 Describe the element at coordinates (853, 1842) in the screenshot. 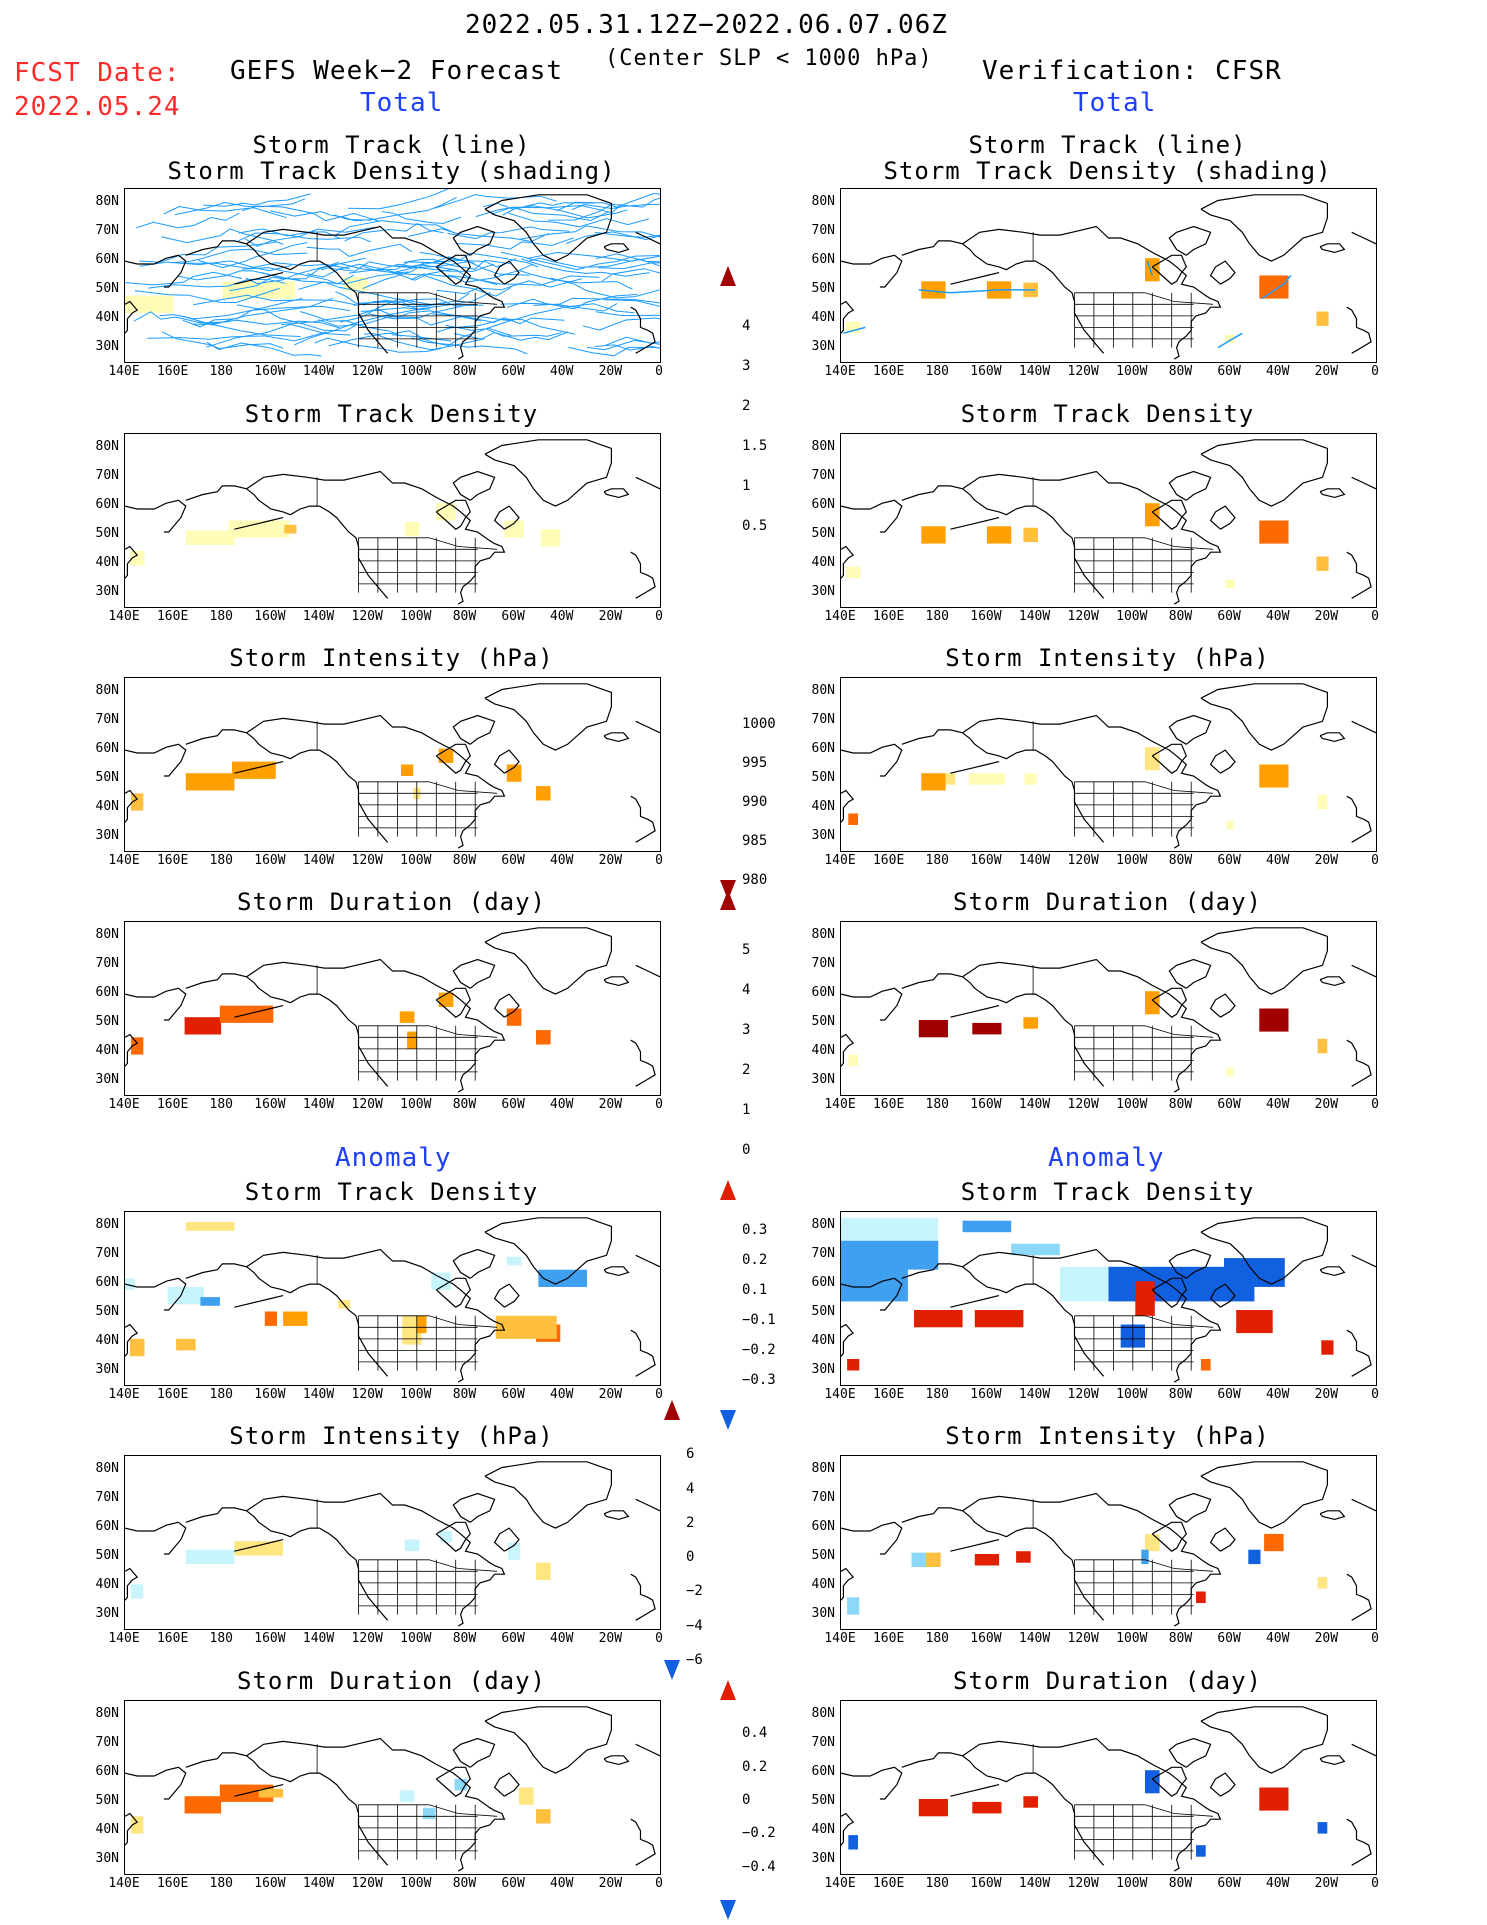

I see `vf-duration-anom-shade-cell` at that location.